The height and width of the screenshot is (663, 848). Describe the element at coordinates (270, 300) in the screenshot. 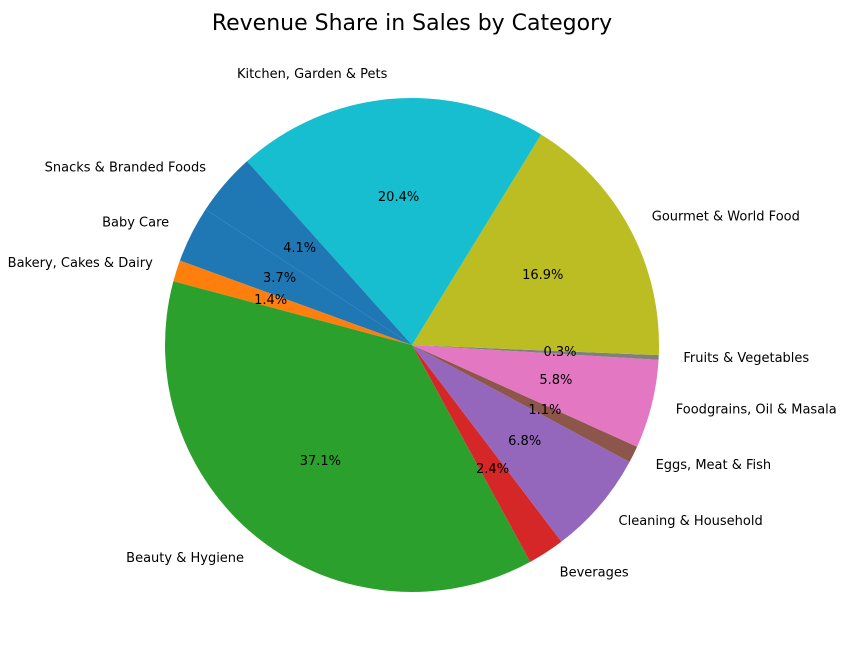

I see `percent-label: 1.4%` at that location.